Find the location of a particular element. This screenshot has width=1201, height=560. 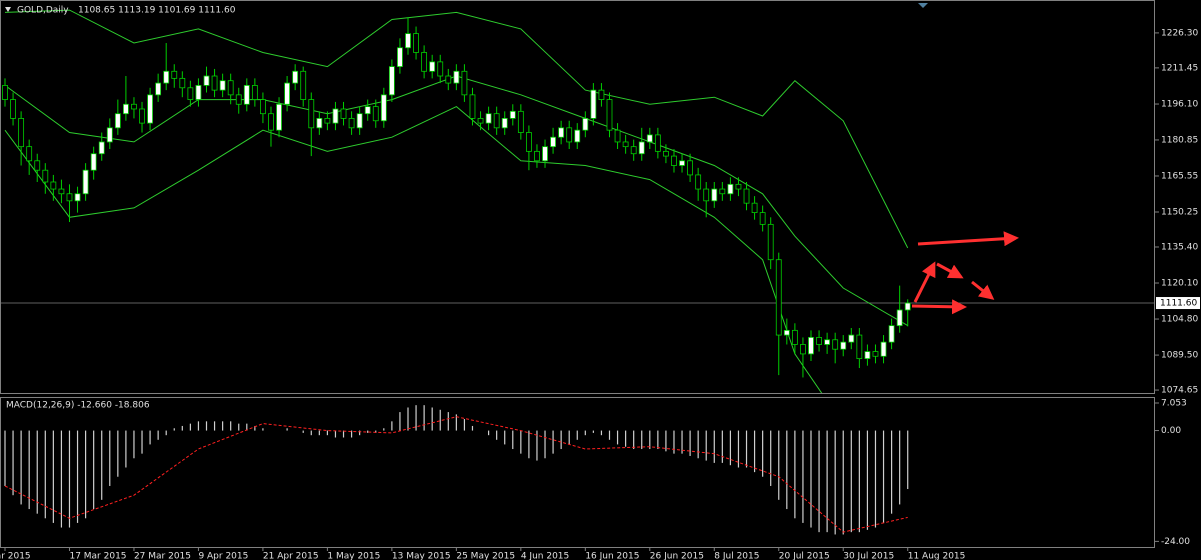

y-tick-label: 1211.45 is located at coordinates (1179, 68).